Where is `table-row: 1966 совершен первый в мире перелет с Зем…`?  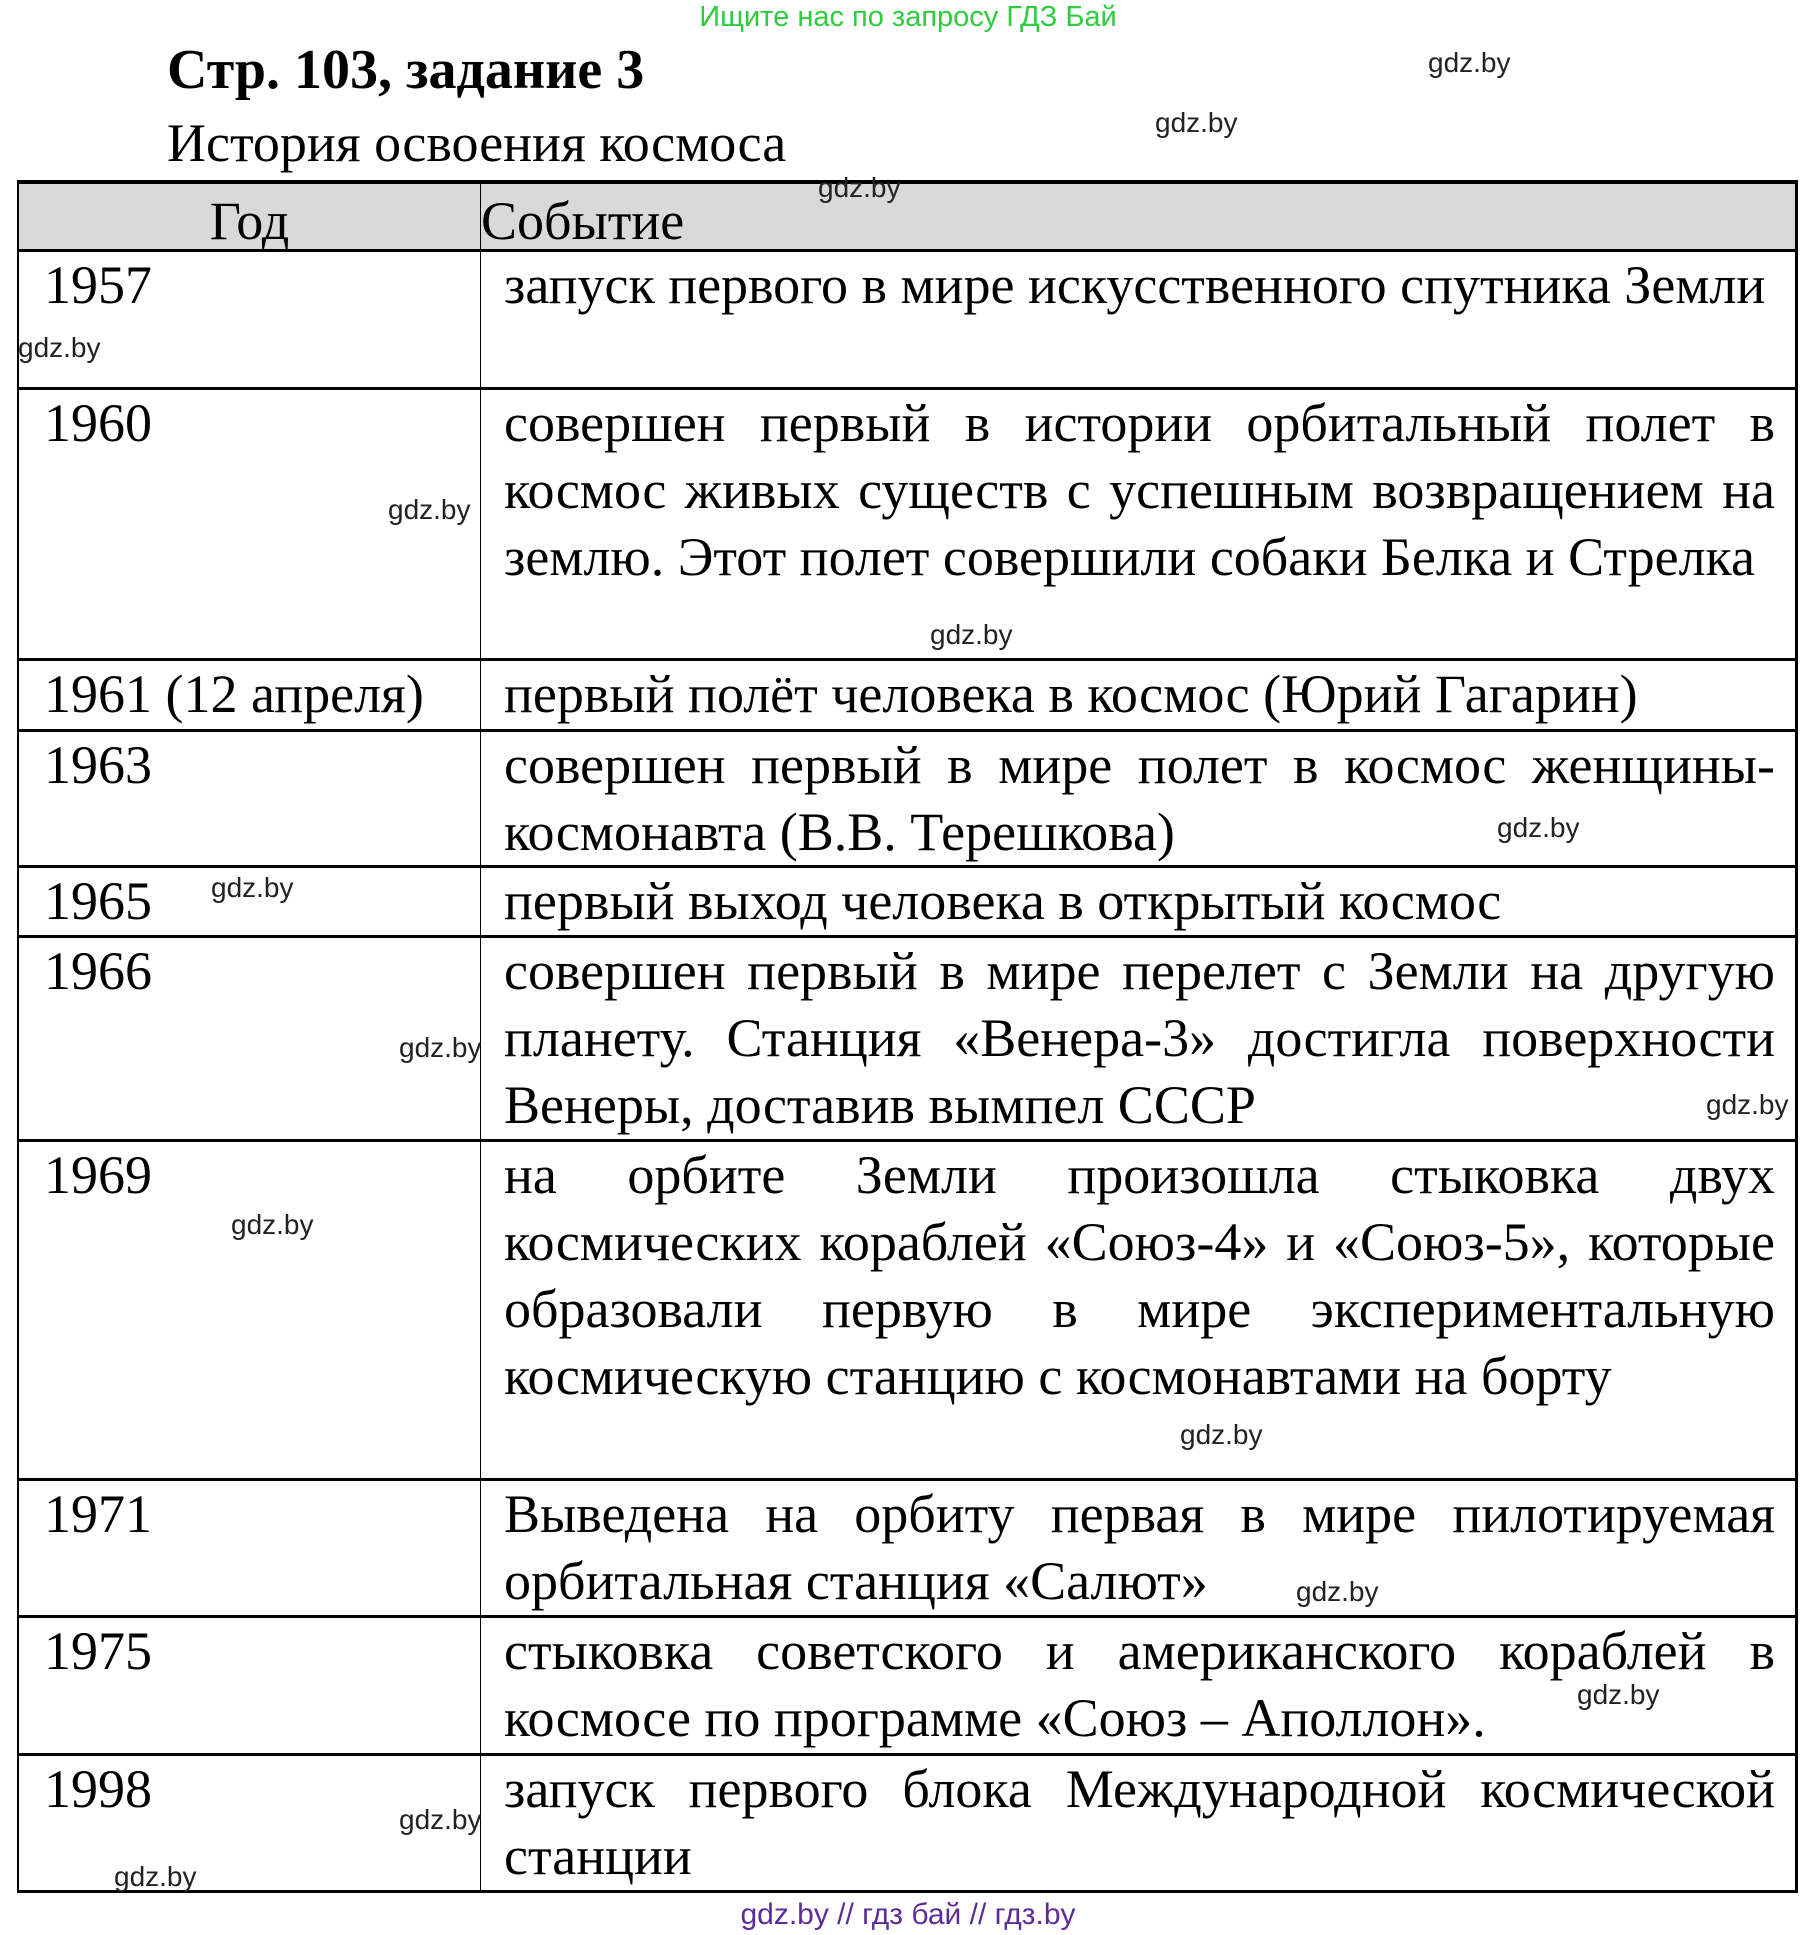 table-row: 1966 совершен первый в мире перелет с Зем… is located at coordinates (907, 1040).